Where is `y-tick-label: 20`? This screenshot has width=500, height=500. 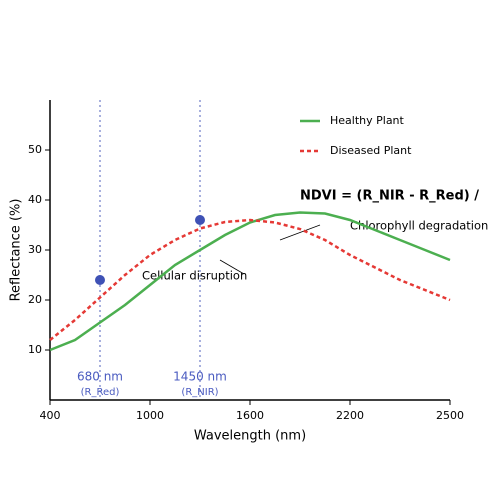
y-tick-label: 20 is located at coordinates (35, 299).